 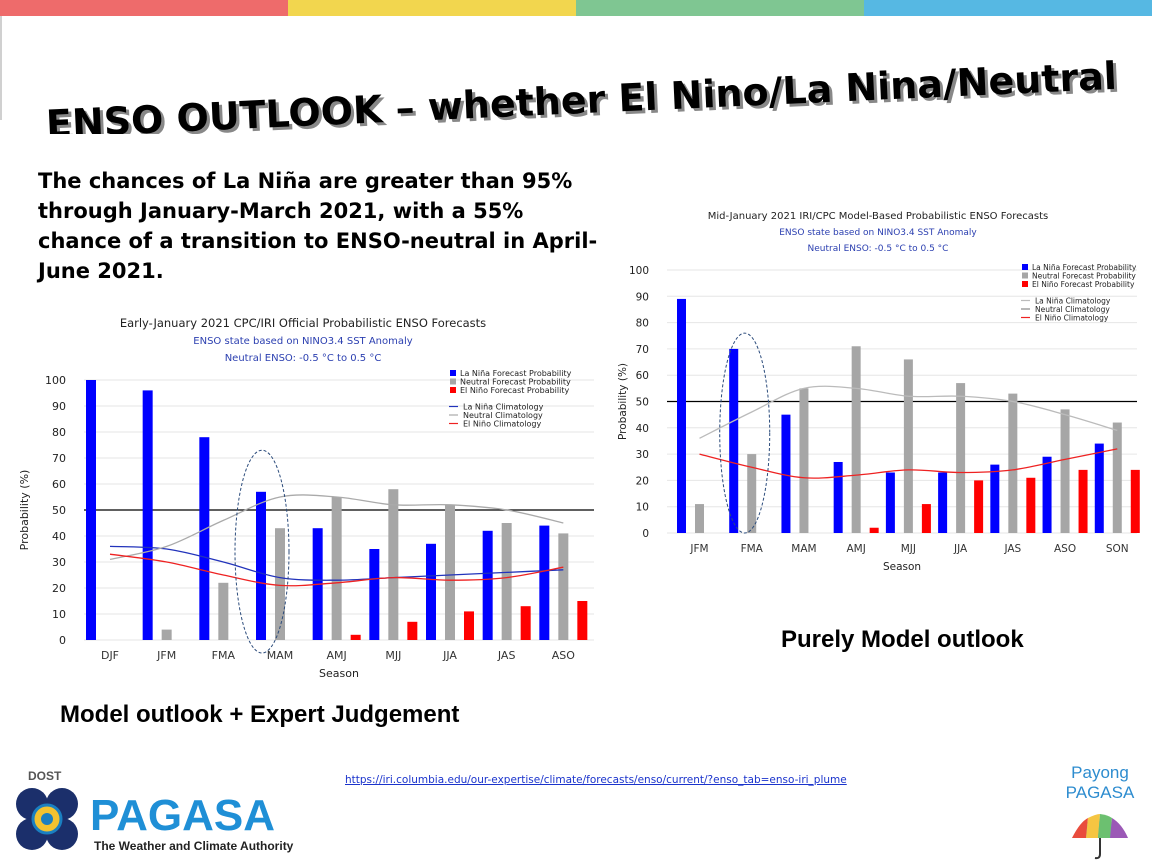 I want to click on x-tick-label: JJA, so click(x=960, y=549).